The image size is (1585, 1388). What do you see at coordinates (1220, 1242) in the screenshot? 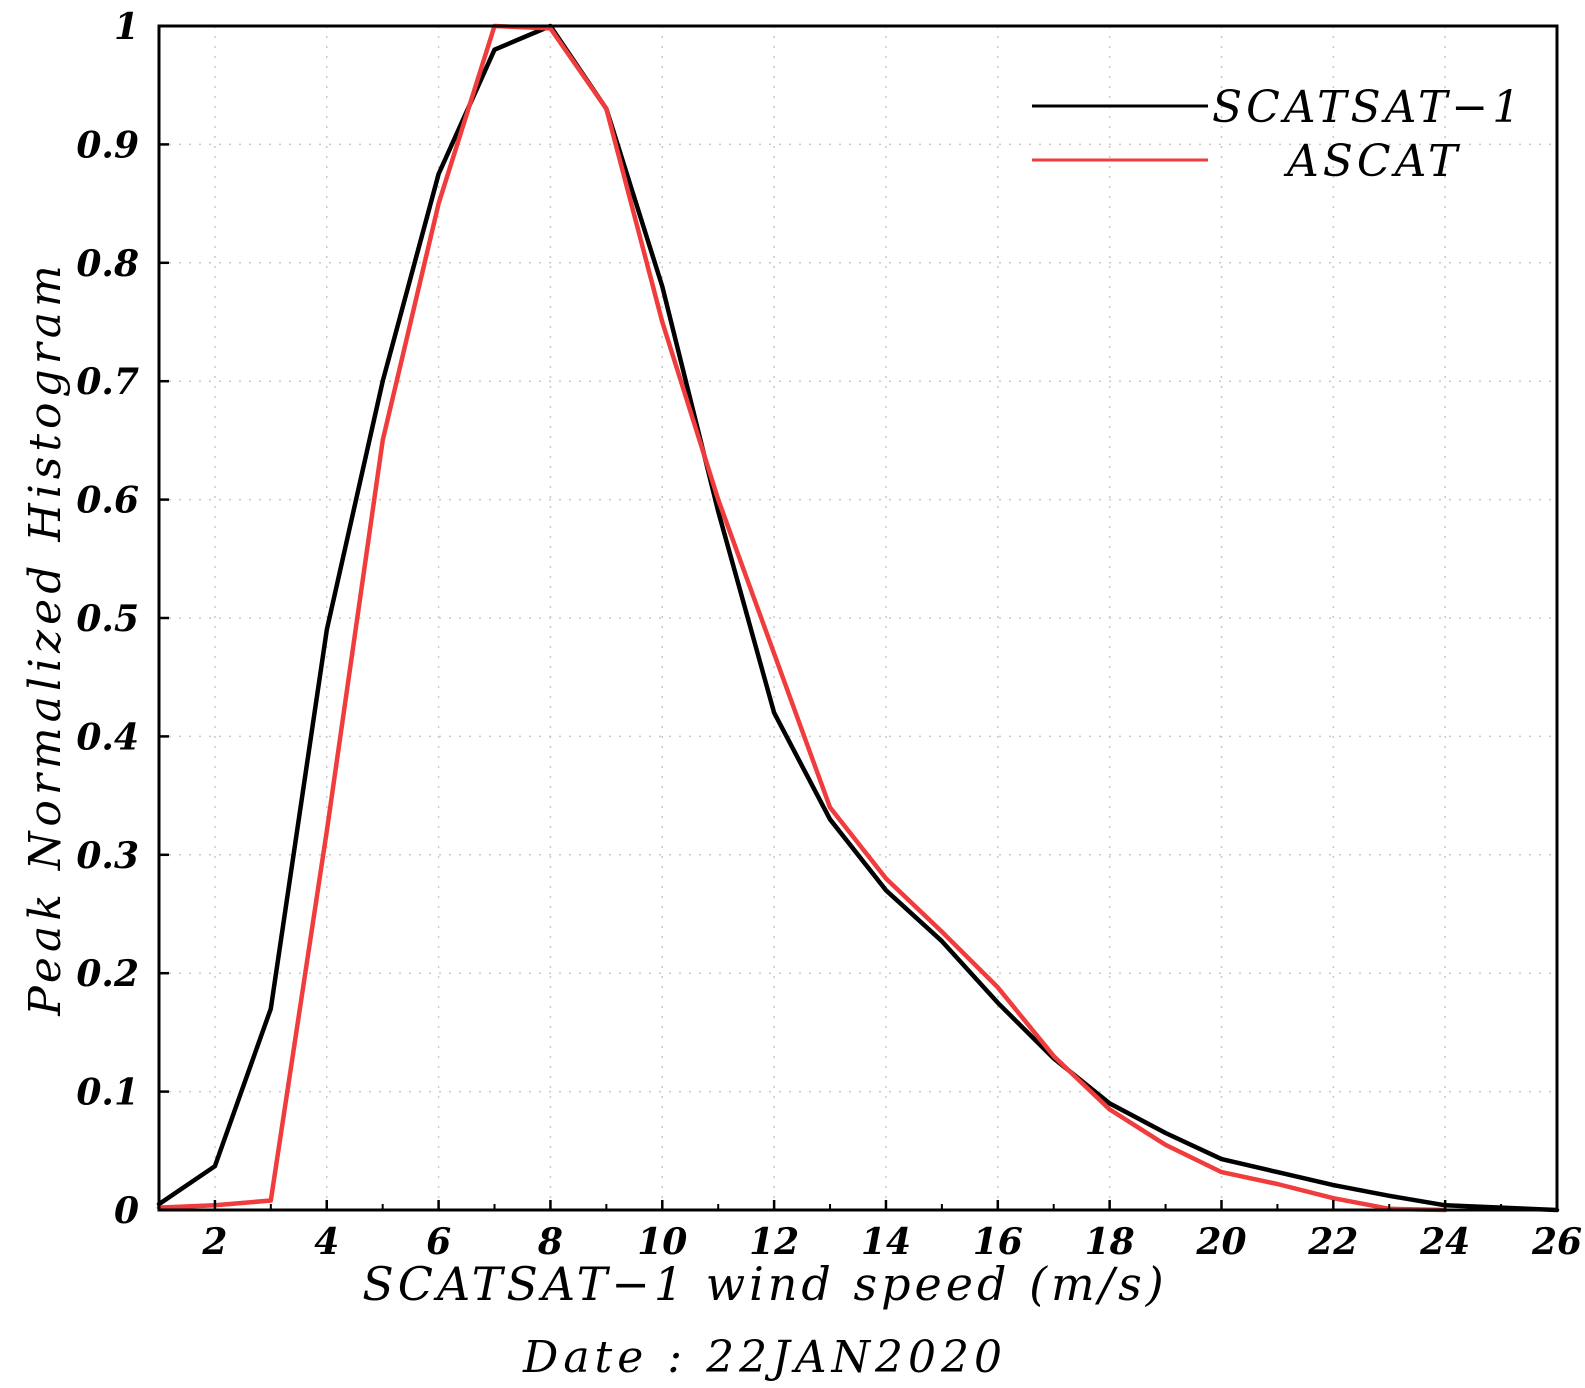
I see `x-tick-label: 20` at bounding box center [1220, 1242].